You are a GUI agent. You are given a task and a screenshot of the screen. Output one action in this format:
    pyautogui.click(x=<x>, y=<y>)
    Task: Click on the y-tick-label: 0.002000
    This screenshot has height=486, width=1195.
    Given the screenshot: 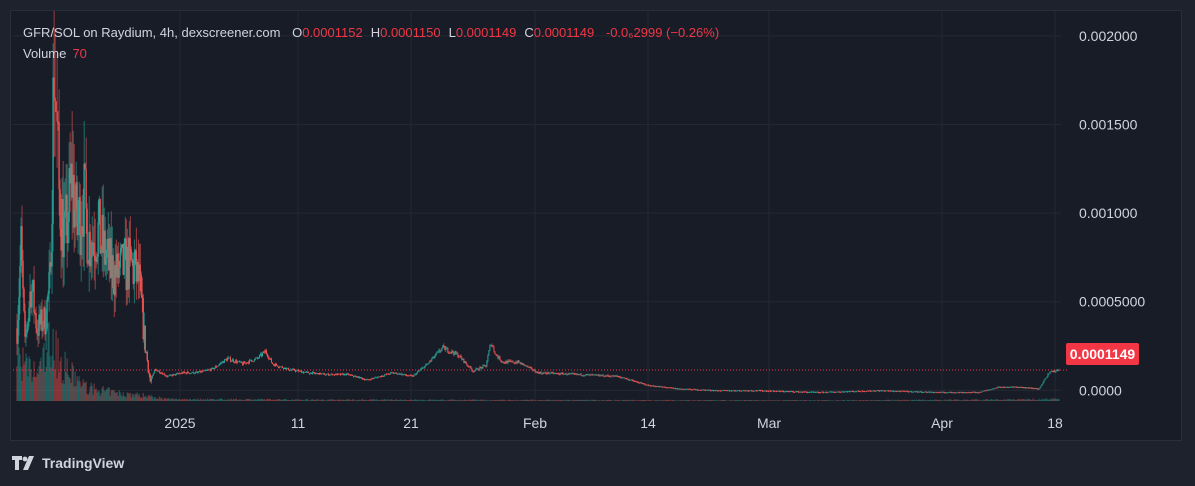 What is the action you would take?
    pyautogui.click(x=1108, y=36)
    